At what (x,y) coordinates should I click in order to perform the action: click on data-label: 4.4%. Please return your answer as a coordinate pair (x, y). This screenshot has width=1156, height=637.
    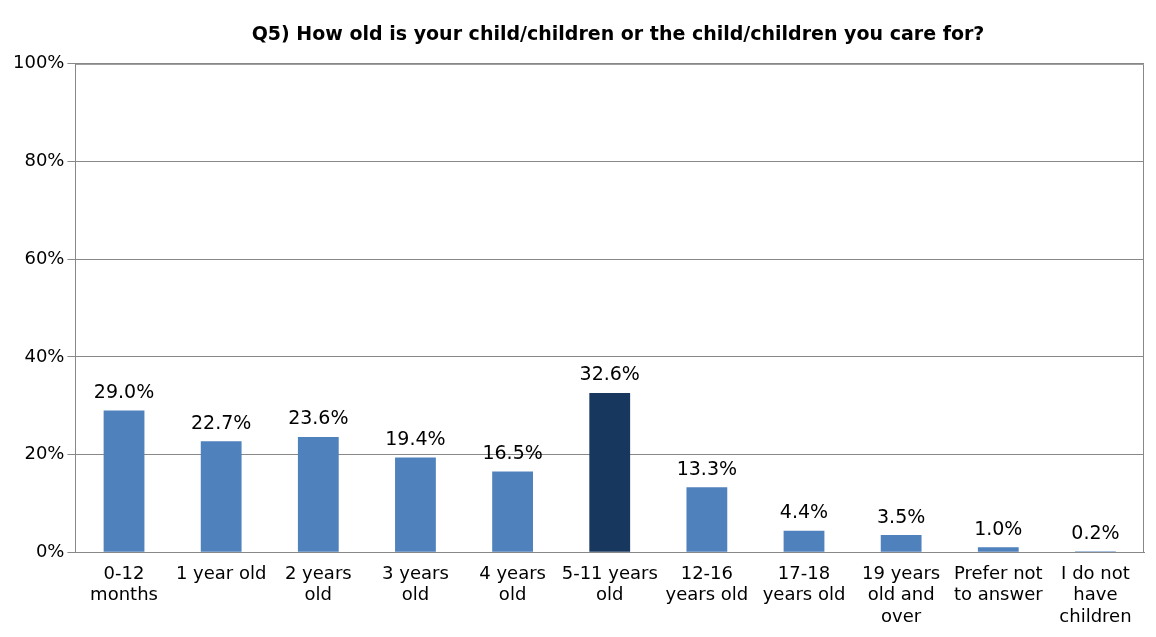
    Looking at the image, I should click on (804, 511).